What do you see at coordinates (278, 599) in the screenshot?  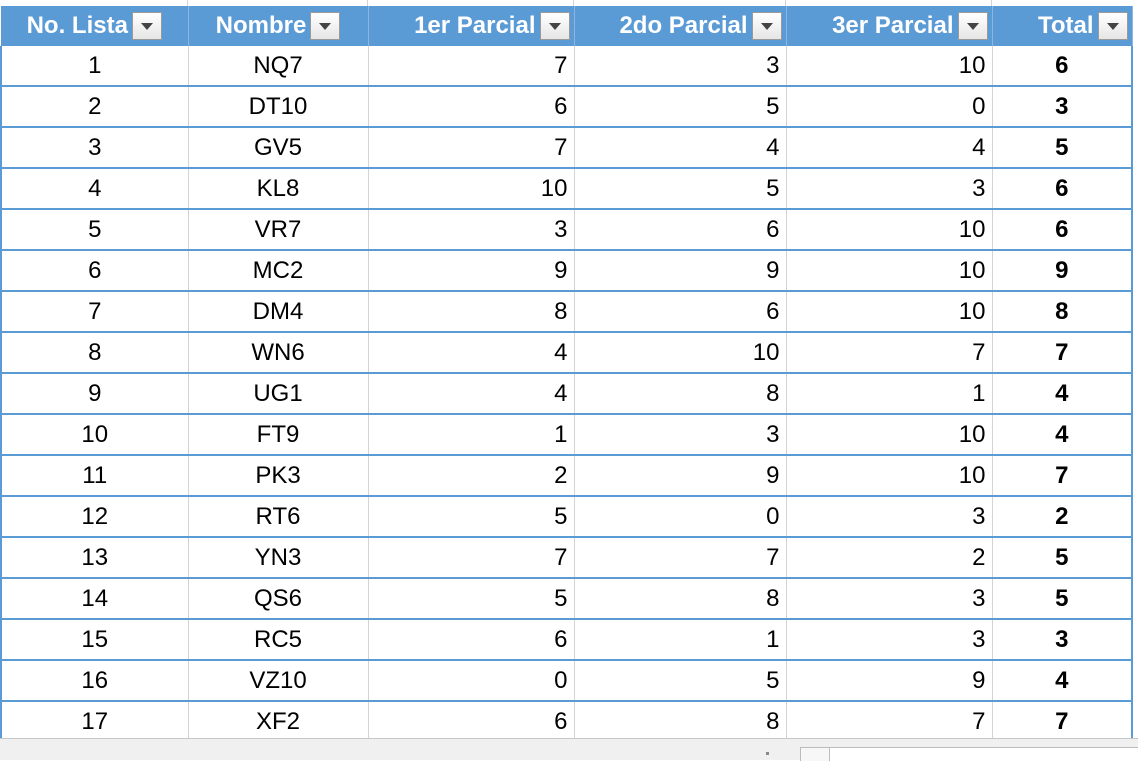 I see `cell-nombre: QS6` at bounding box center [278, 599].